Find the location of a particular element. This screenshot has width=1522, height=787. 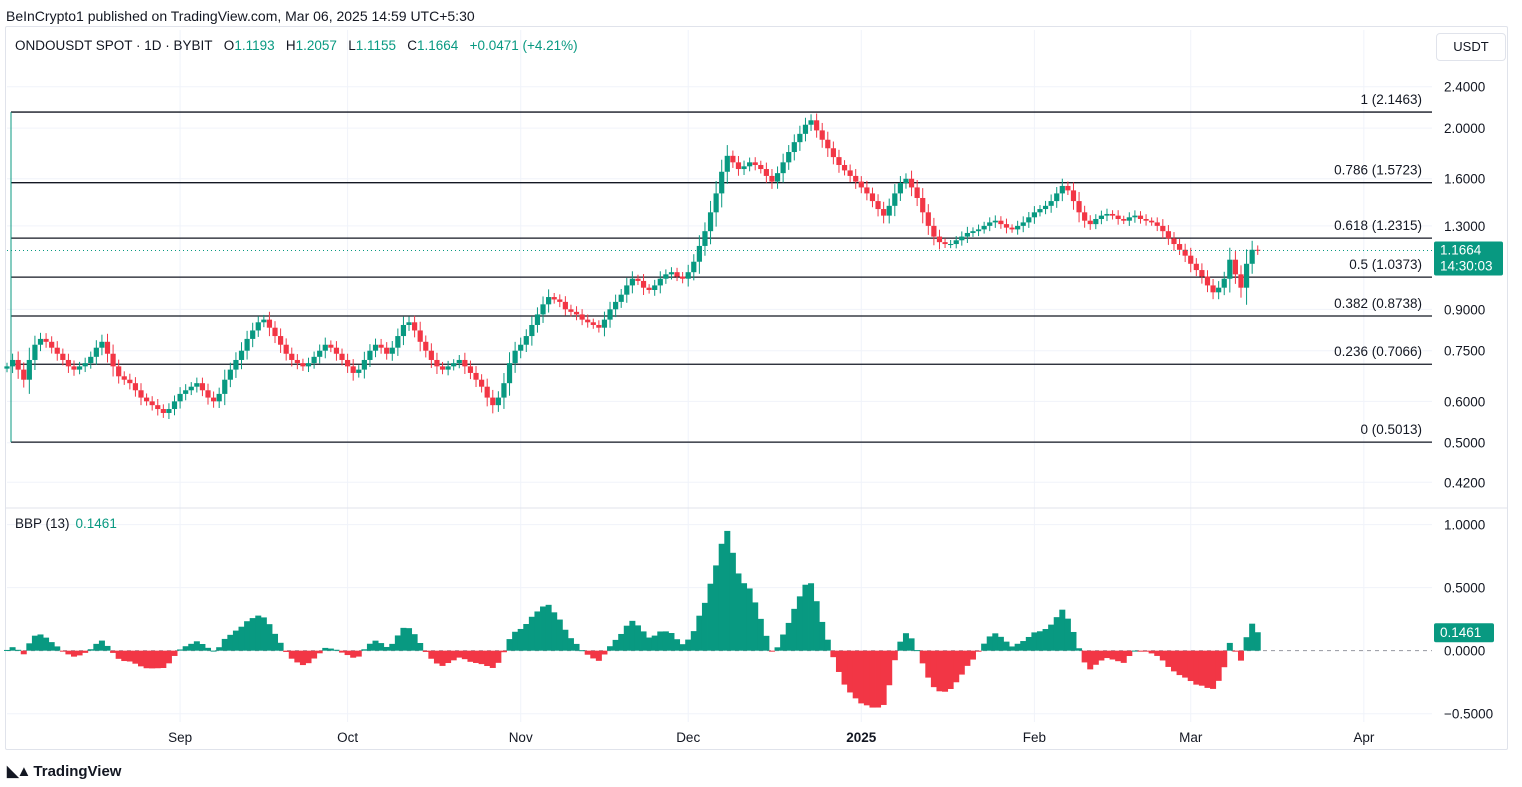

tradingview-logo: ◣▲ TradingView is located at coordinates (64, 771).